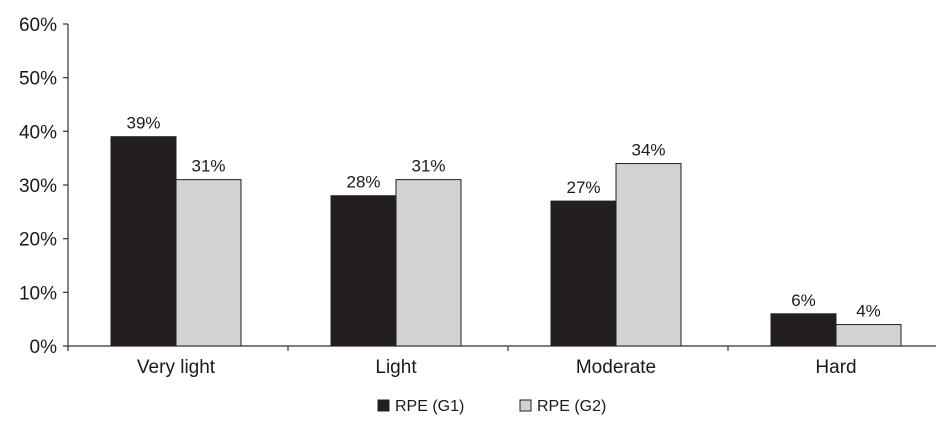  I want to click on legend-label: RPE (G1), so click(429, 406).